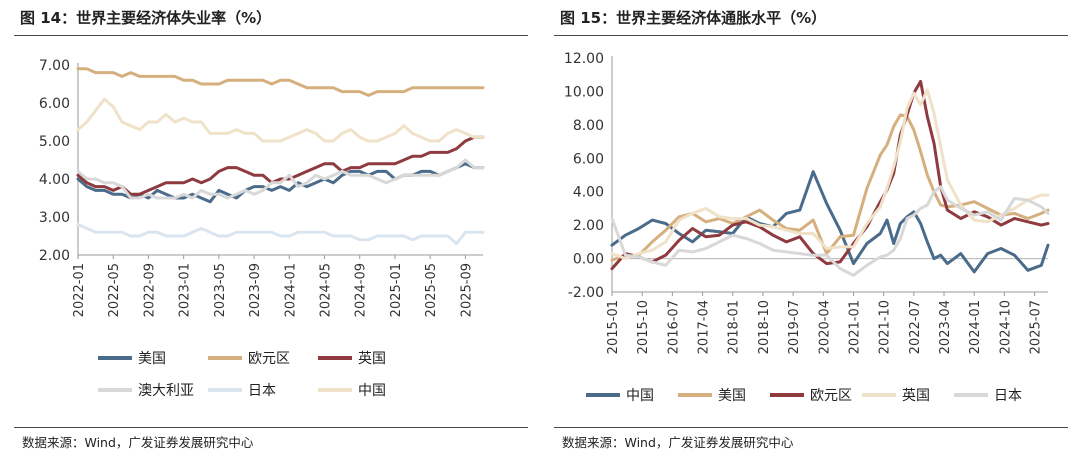  What do you see at coordinates (396, 290) in the screenshot?
I see `x-tick-label: 2025-01` at bounding box center [396, 290].